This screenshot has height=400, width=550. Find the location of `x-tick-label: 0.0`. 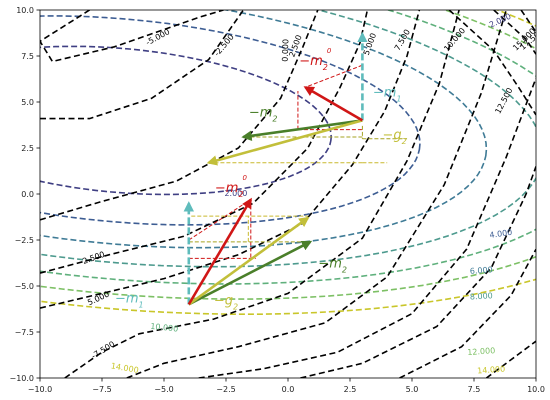

x-tick-label: 0.0 is located at coordinates (288, 389).